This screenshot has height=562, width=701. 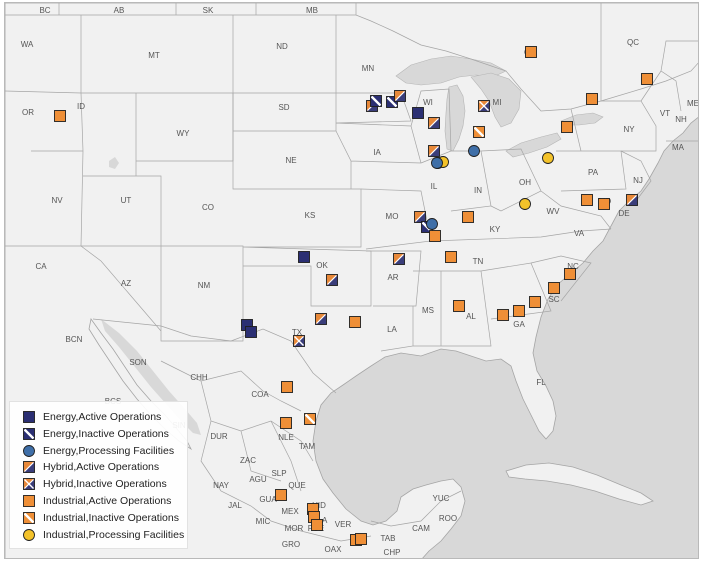 I want to click on region-label-wa: WA, so click(x=27, y=44).